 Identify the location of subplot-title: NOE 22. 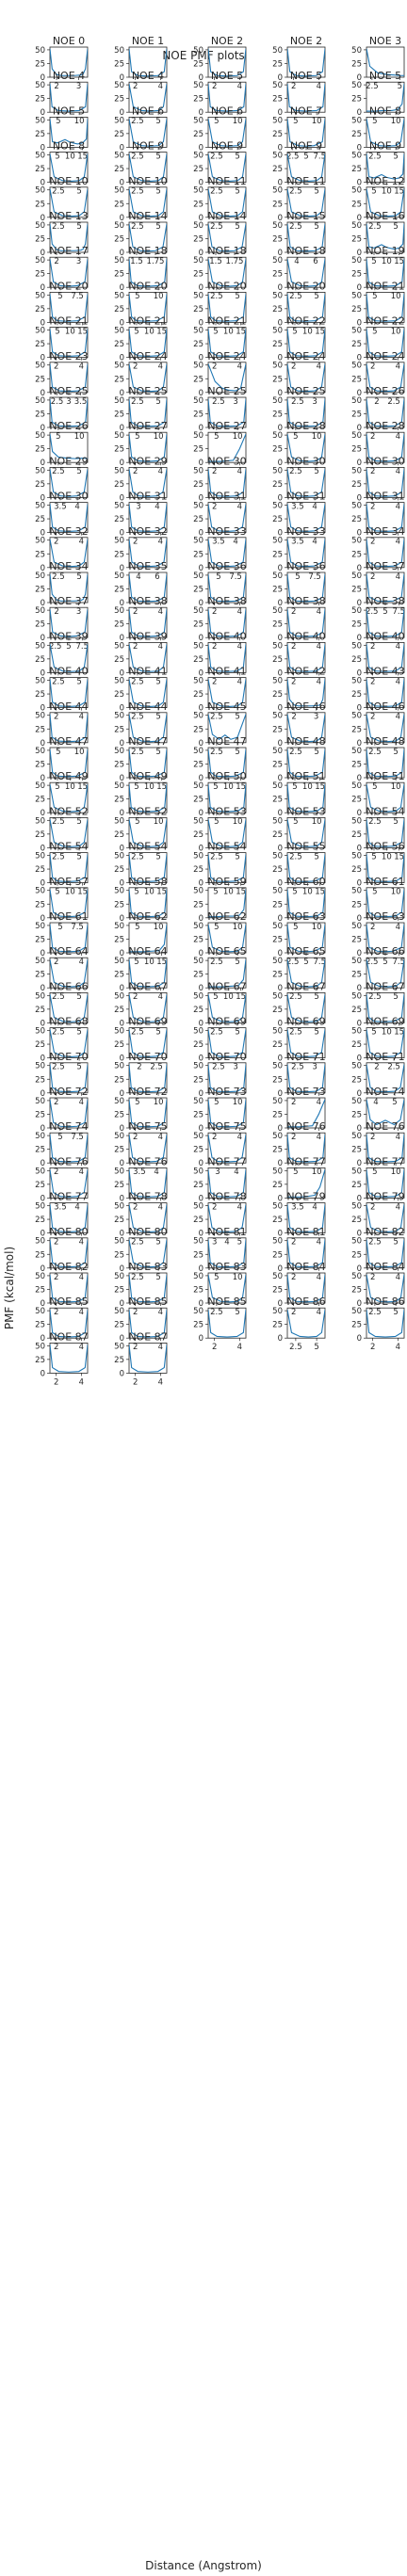
(385, 321).